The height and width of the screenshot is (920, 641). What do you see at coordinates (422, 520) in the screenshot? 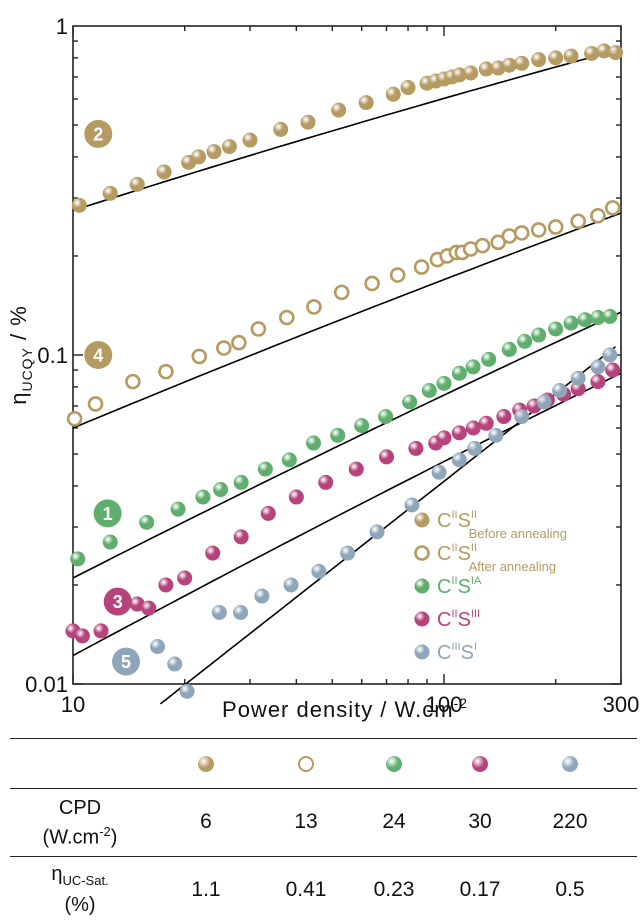
I see `legend-marker-s2` at bounding box center [422, 520].